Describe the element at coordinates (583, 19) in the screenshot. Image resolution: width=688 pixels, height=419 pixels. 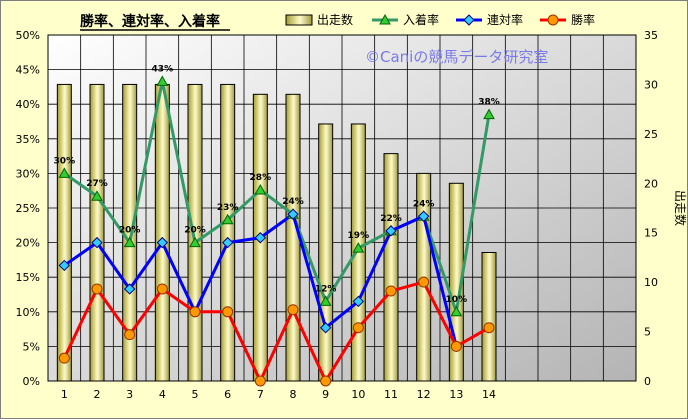
I see `legend-label: 勝率` at that location.